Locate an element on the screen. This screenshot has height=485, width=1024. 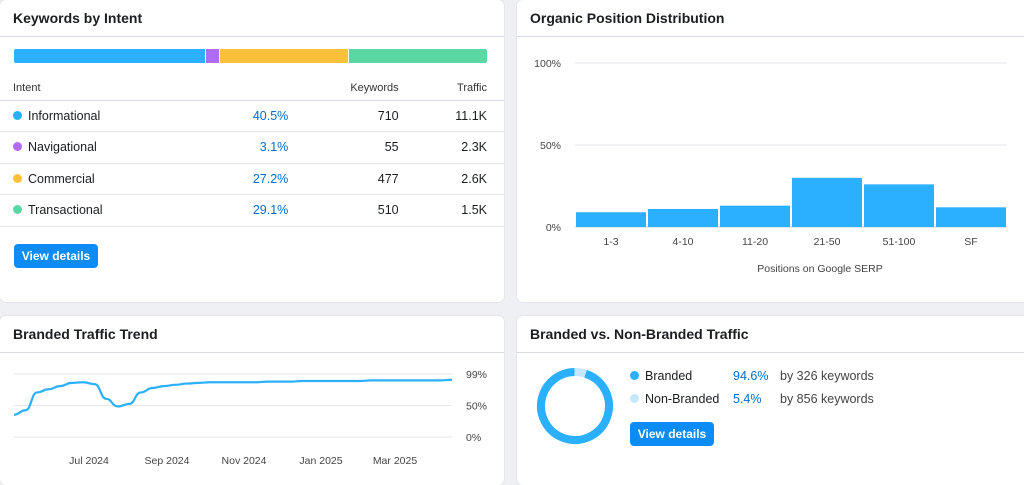
branded-donut-chart is located at coordinates (575, 406).